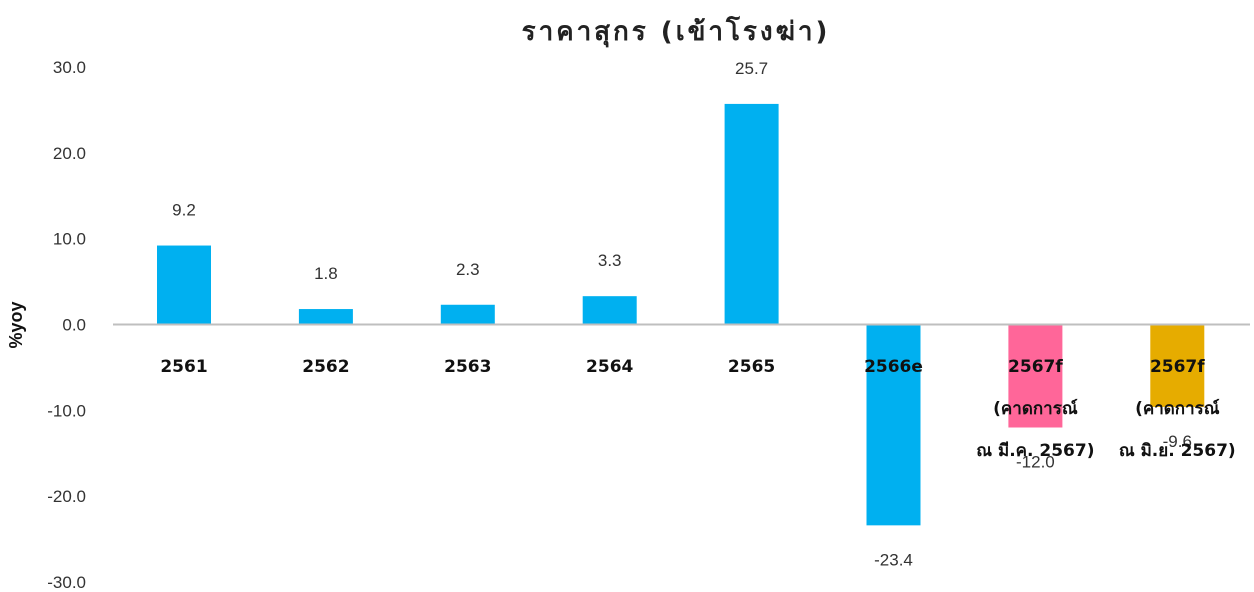 Image resolution: width=1254 pixels, height=592 pixels. What do you see at coordinates (893, 559) in the screenshot?
I see `data-label: -23.4` at bounding box center [893, 559].